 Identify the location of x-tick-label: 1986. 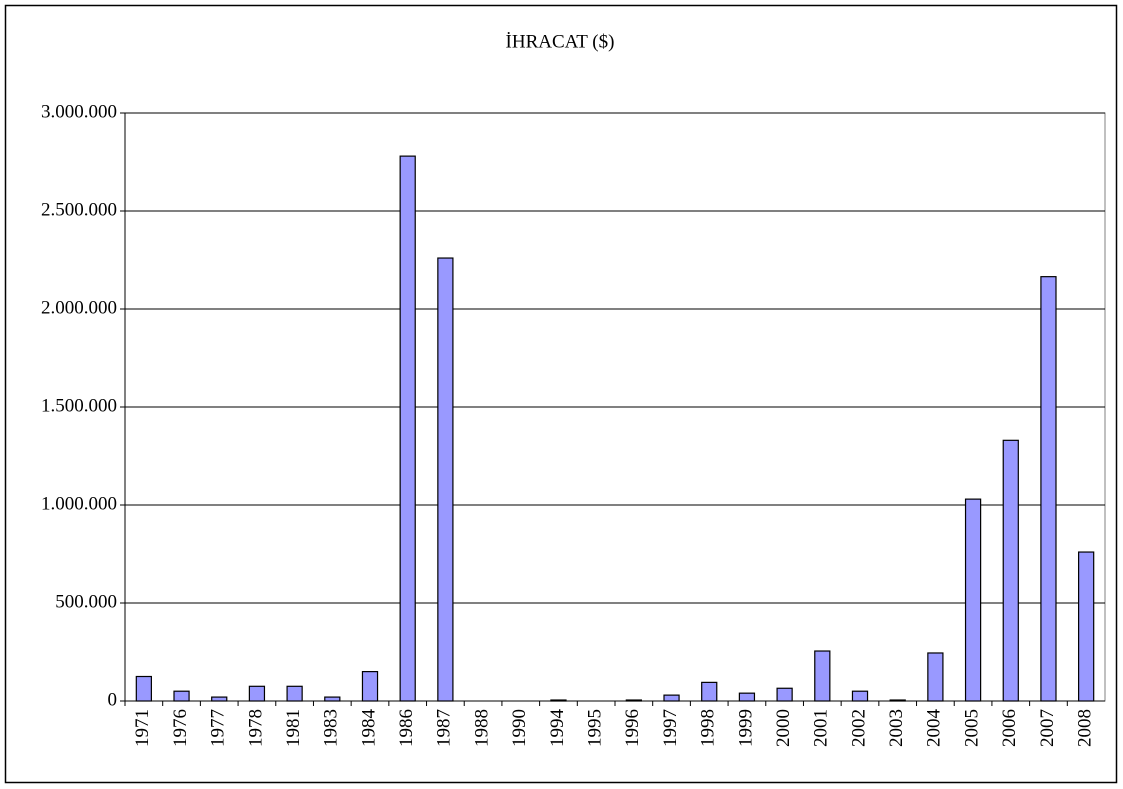
(406, 728).